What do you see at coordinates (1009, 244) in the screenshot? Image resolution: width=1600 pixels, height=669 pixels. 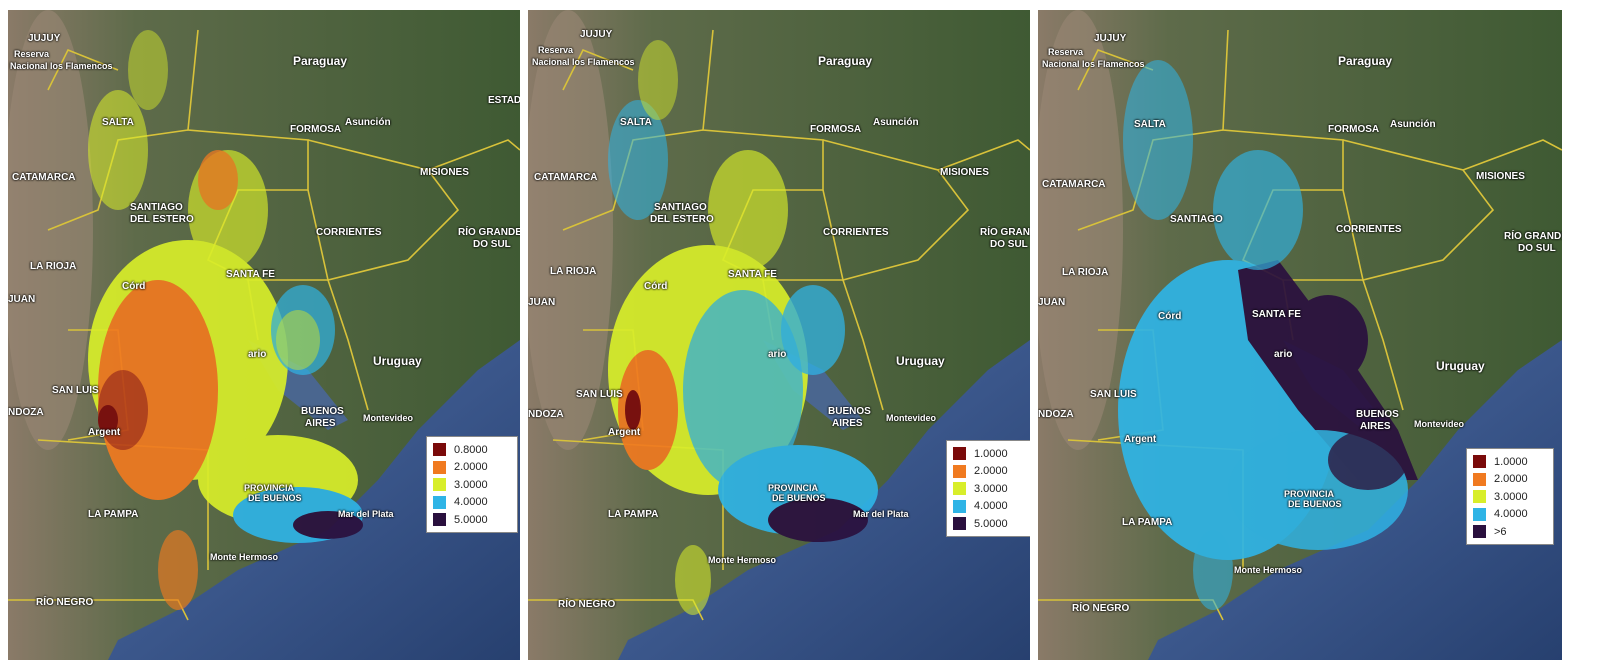 I see `label-do-sul: DO SUL` at bounding box center [1009, 244].